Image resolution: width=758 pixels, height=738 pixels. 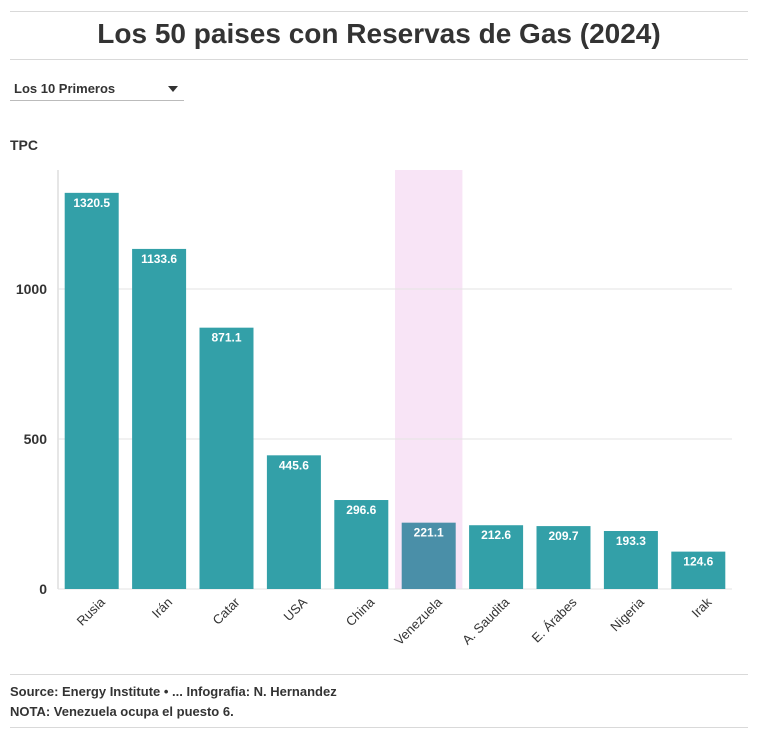 I want to click on ranking-dropdown: Los 10 Primeros, so click(x=97, y=89).